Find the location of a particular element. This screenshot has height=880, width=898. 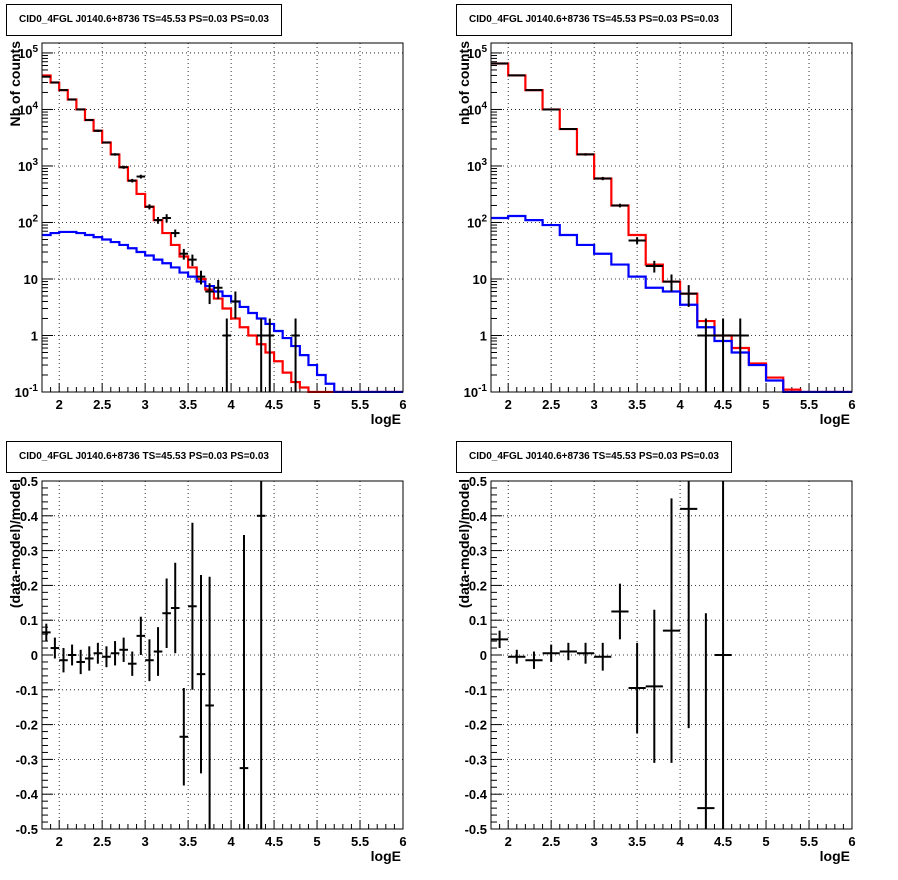

y-tick-label: -0.4 is located at coordinates (476, 794).